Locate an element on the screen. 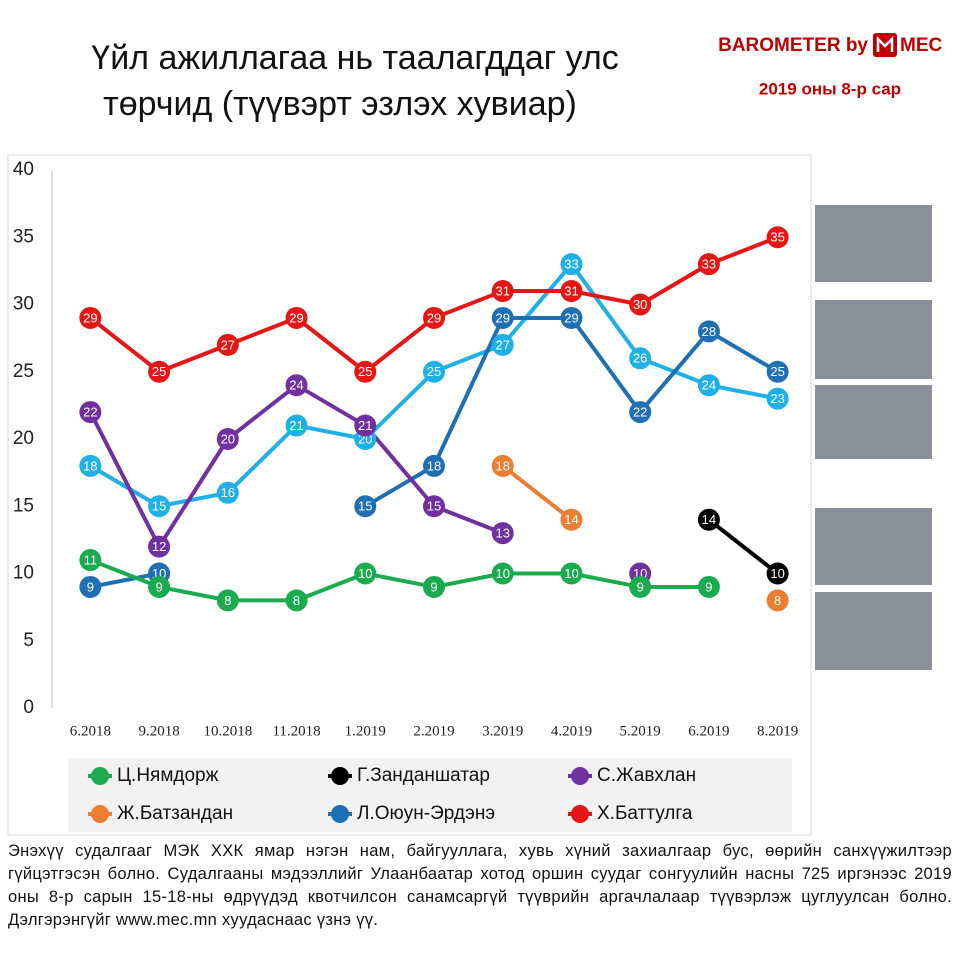 This screenshot has height=960, width=960. legend-label: Л.Оюун-Эрдэнэ is located at coordinates (426, 813).